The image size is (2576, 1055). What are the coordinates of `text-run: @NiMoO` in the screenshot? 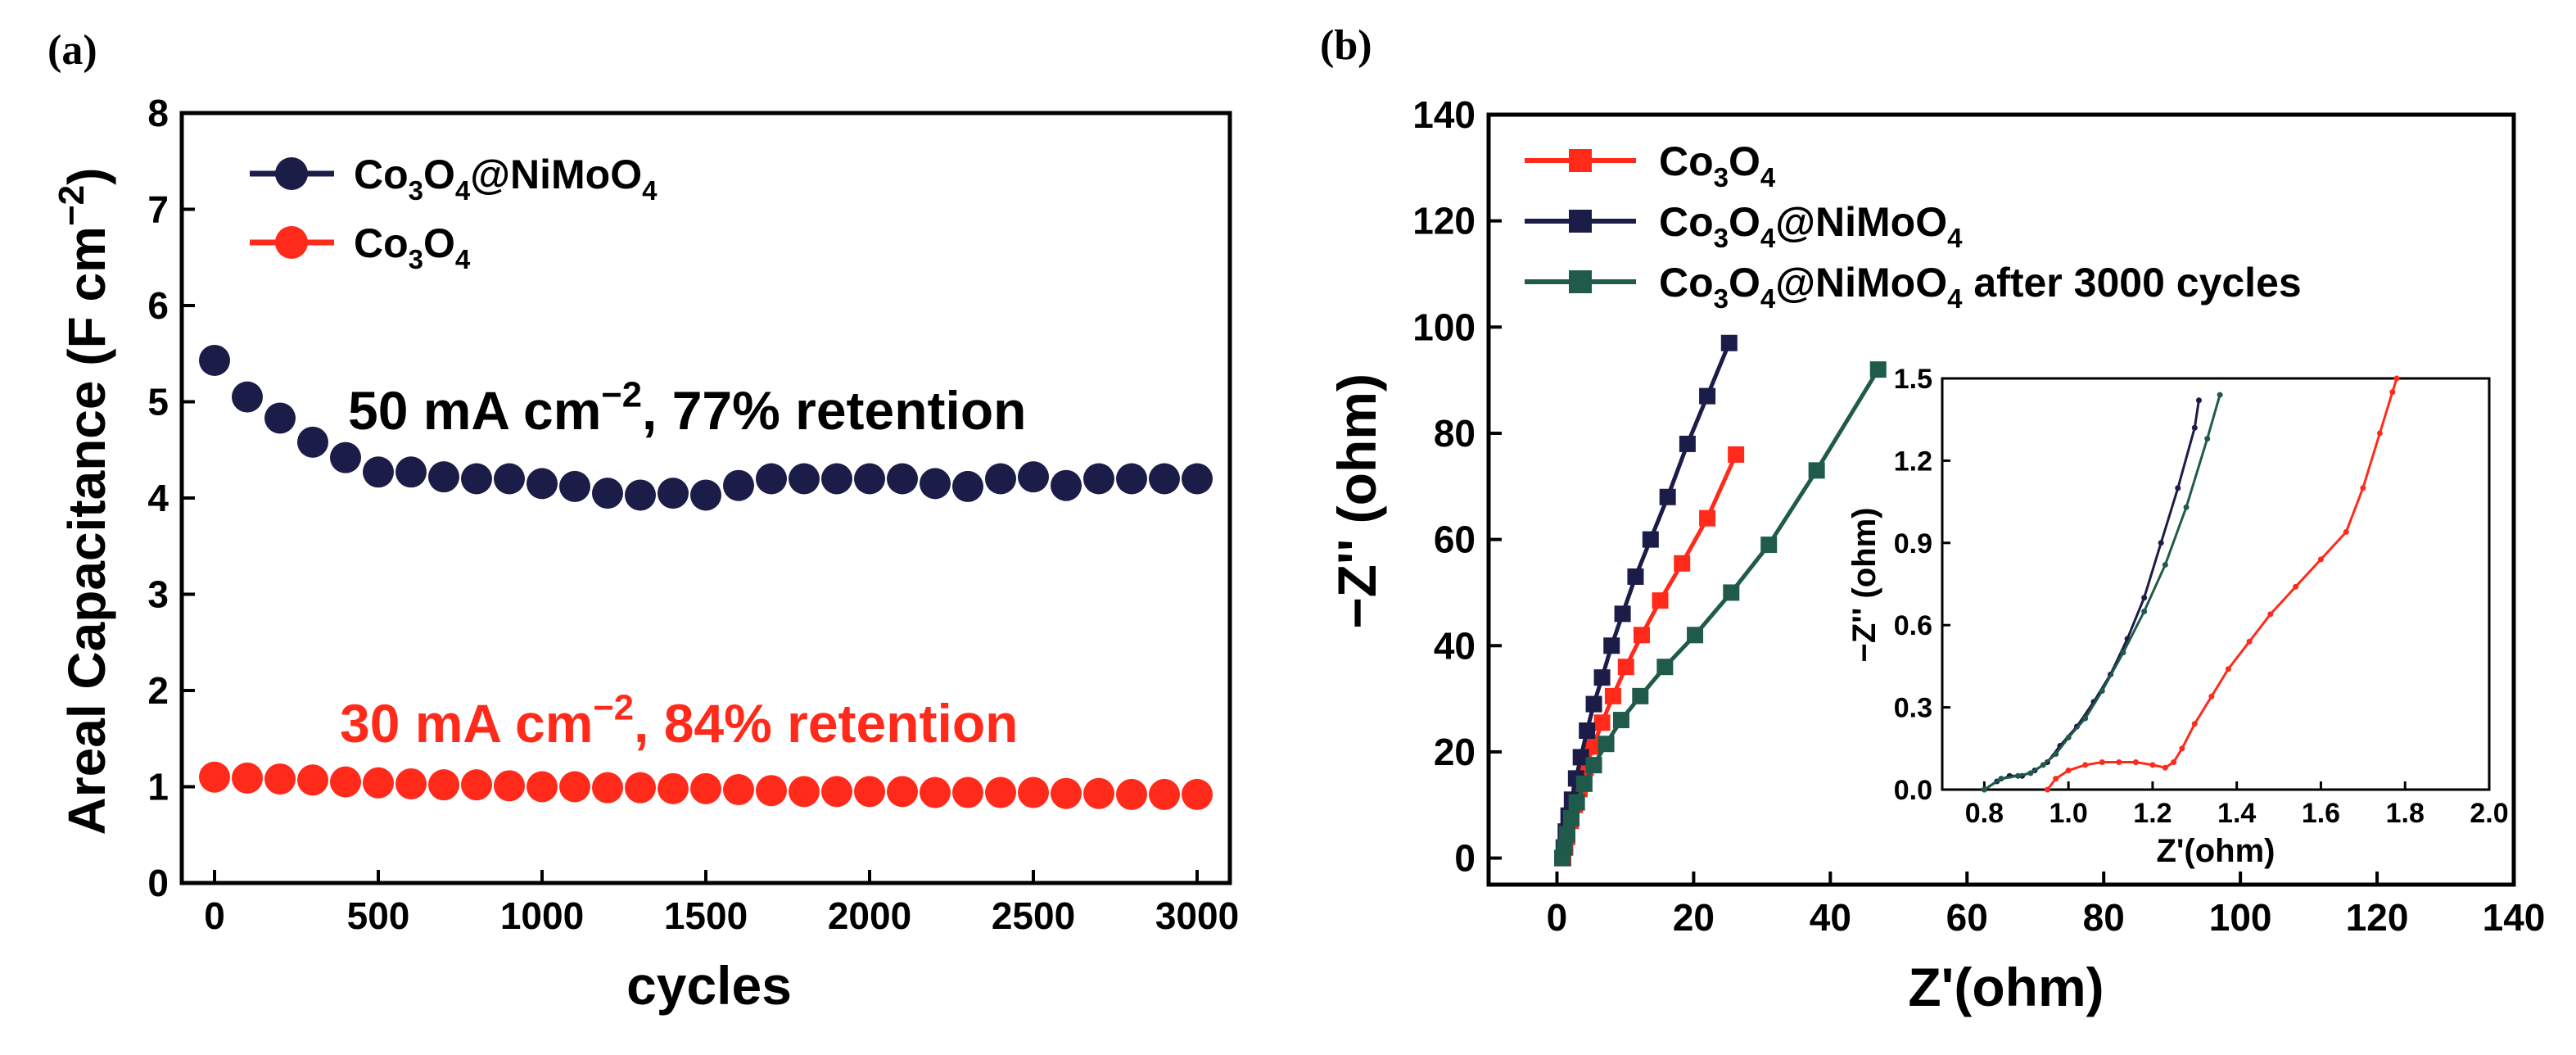 It's located at (556, 174).